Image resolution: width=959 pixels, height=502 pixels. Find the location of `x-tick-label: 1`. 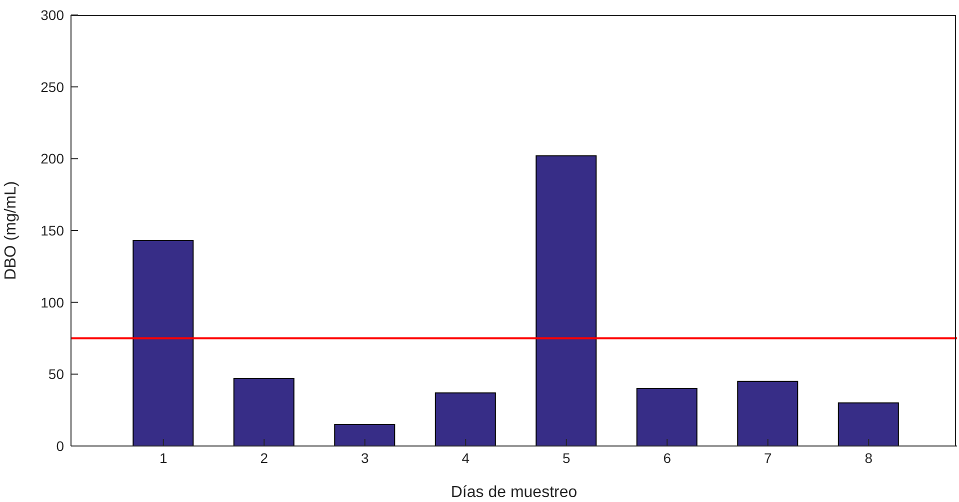

x-tick-label: 1 is located at coordinates (163, 458).